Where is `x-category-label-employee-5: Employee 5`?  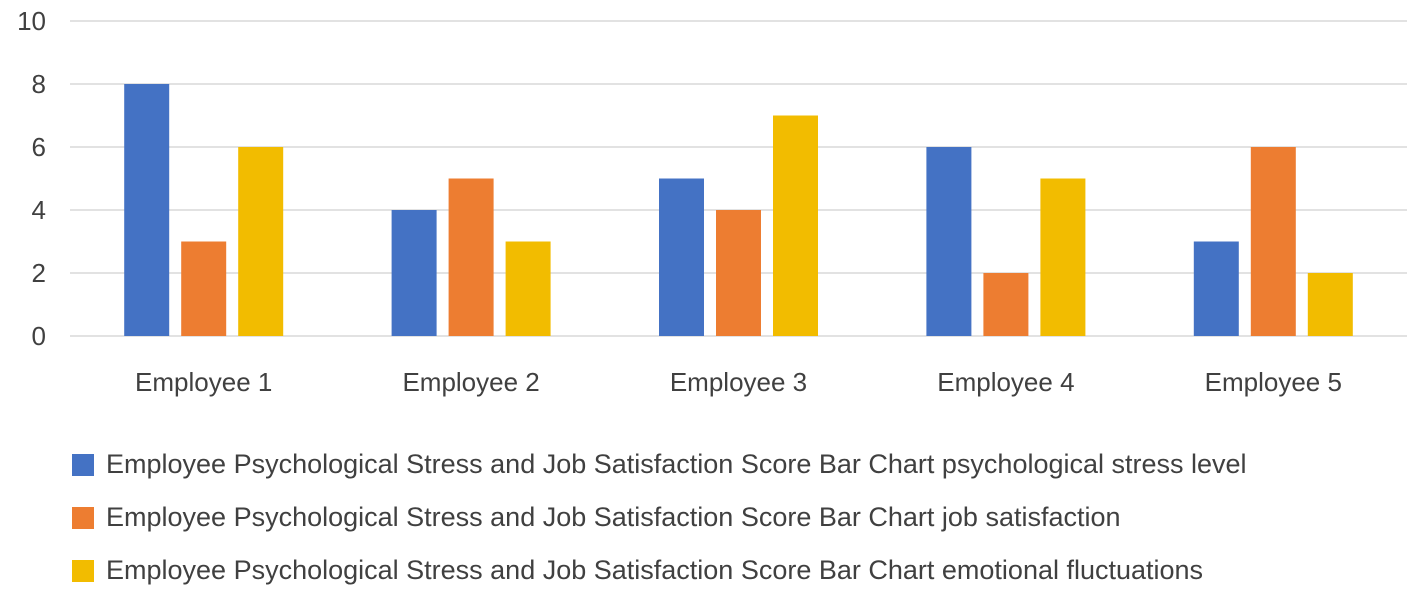
x-category-label-employee-5: Employee 5 is located at coordinates (1273, 382).